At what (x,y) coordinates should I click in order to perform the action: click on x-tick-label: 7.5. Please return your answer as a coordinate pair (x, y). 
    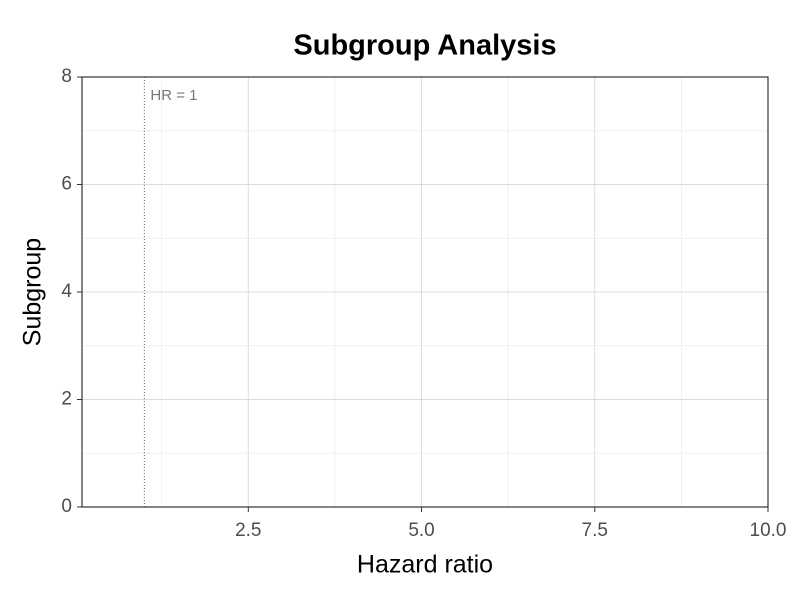
    Looking at the image, I should click on (595, 530).